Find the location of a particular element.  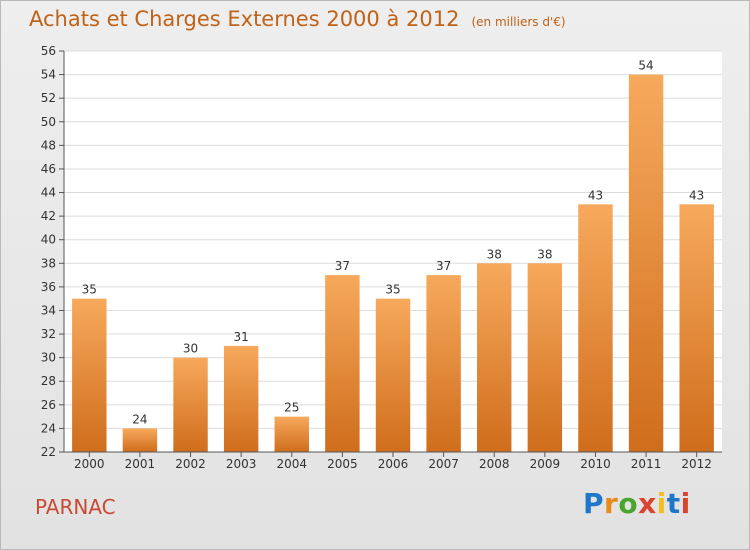

y-tick-label: 46 is located at coordinates (48, 169).